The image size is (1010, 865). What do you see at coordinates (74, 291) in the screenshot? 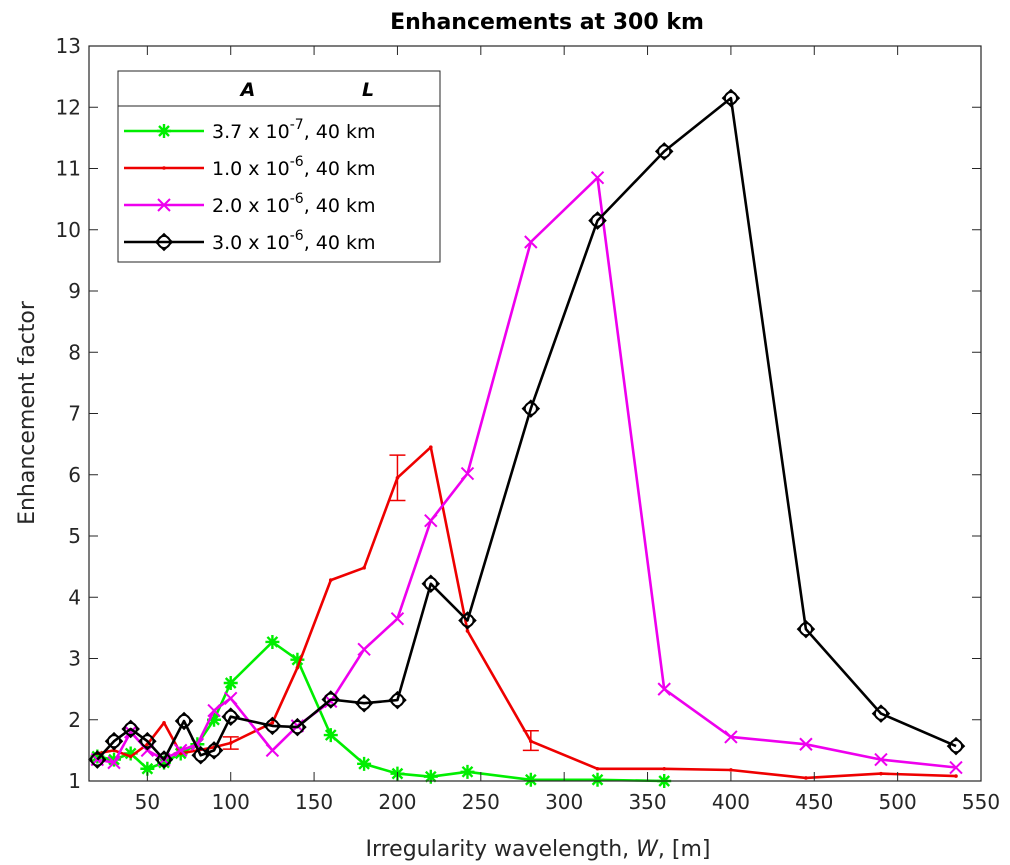
I see `y-tick-label: 9` at bounding box center [74, 291].